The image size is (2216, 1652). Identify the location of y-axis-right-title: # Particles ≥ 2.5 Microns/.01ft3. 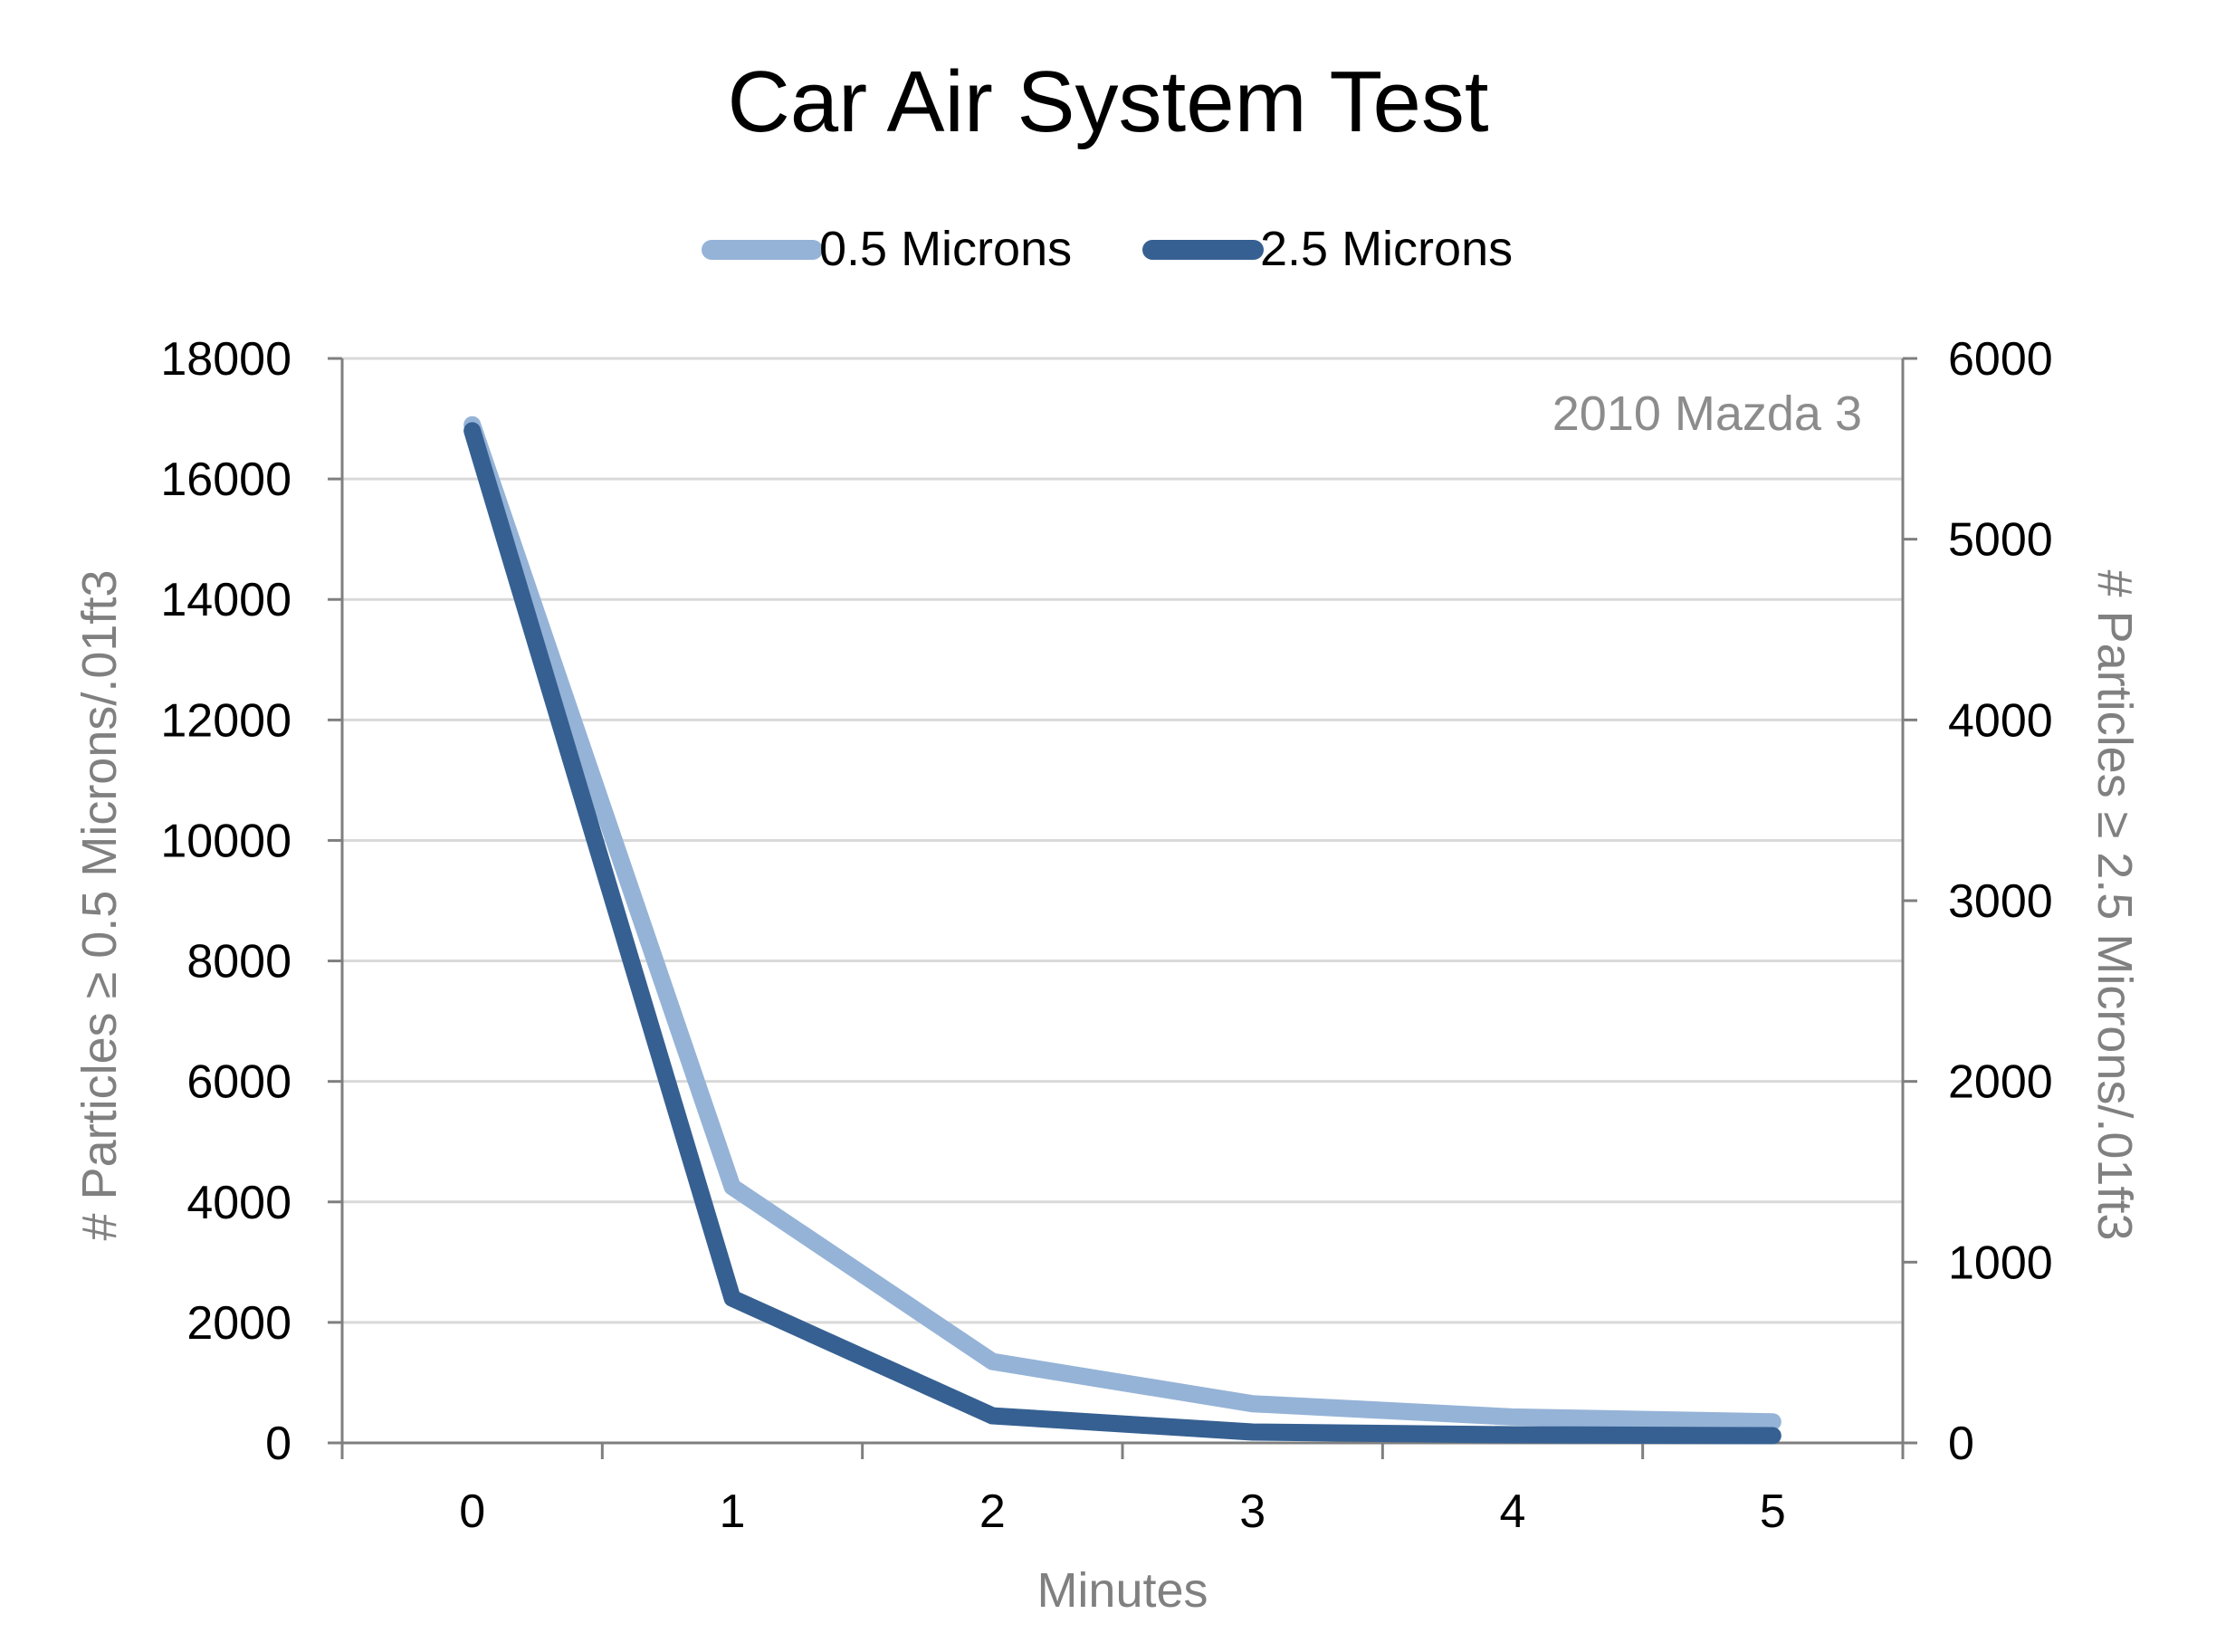
(2114, 905).